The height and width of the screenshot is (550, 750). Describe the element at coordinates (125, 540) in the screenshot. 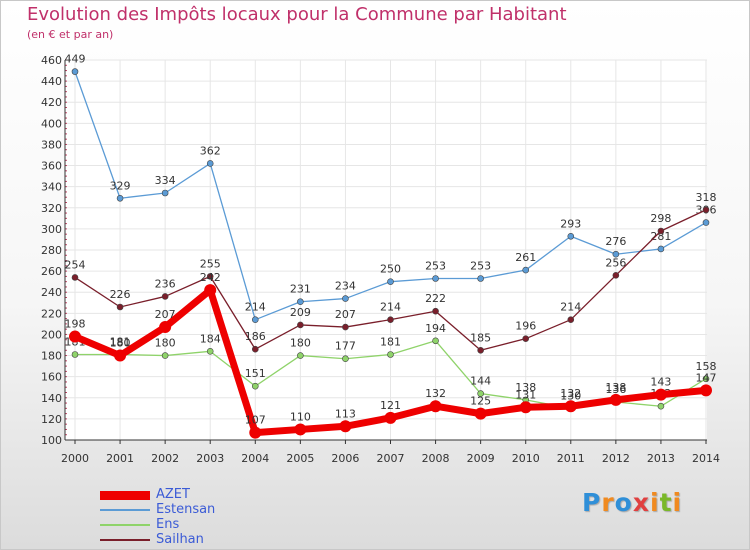

I see `legend-swatch-sailhan` at that location.